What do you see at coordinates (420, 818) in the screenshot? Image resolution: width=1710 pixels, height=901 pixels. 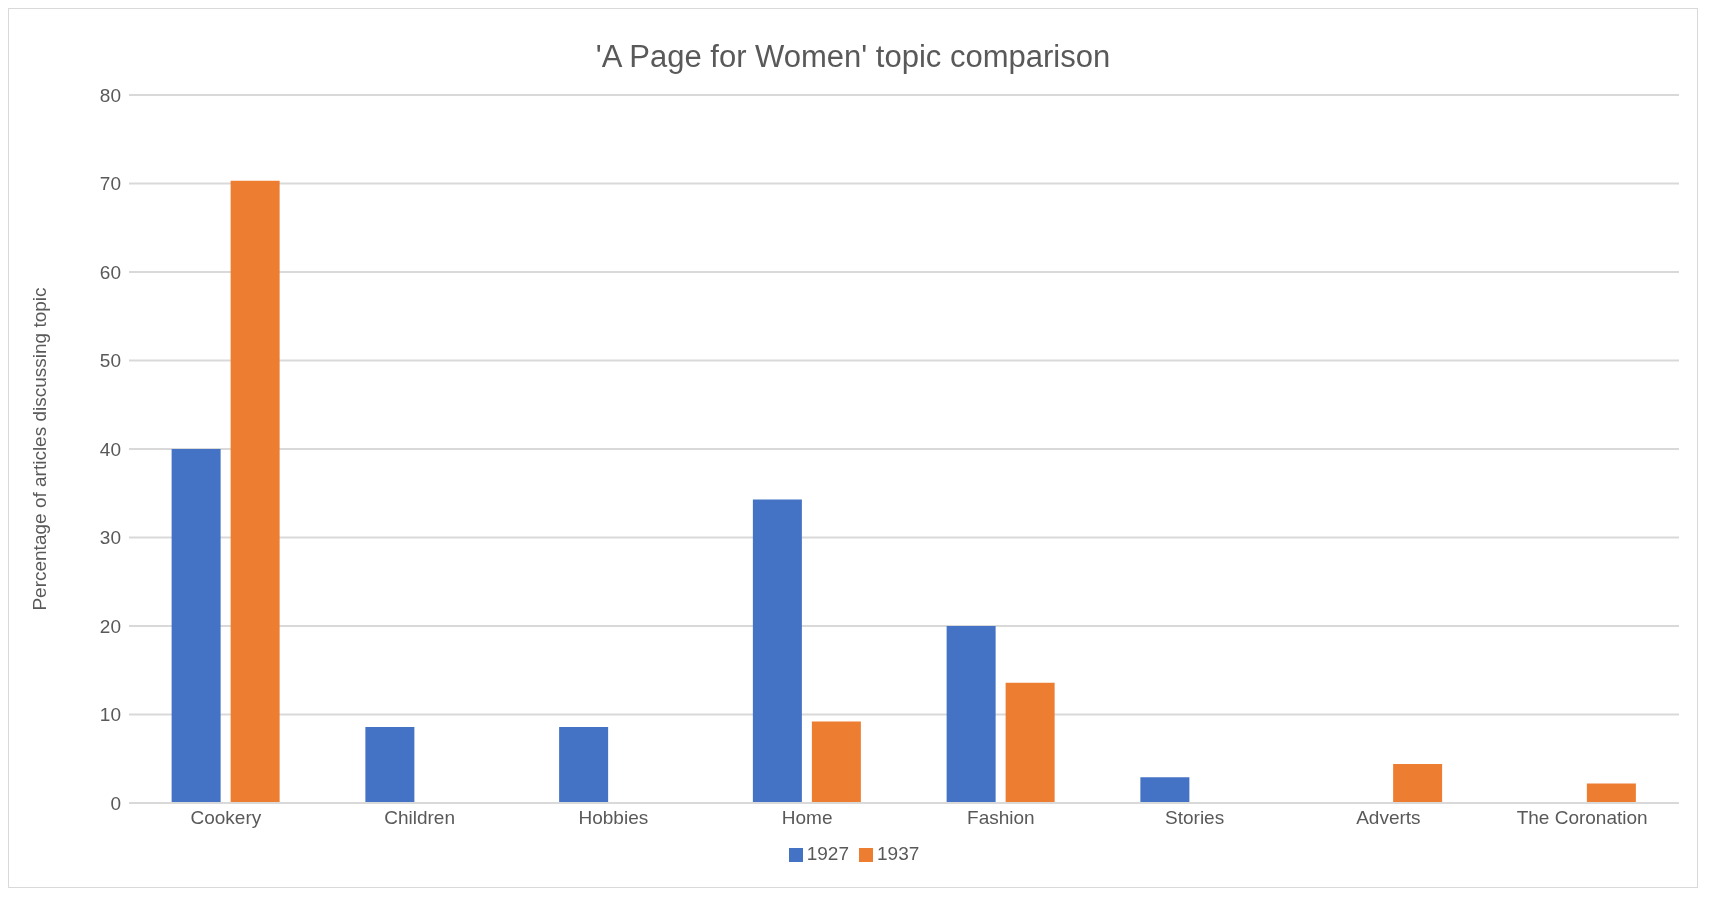 I see `x-tick-label: Children` at bounding box center [420, 818].